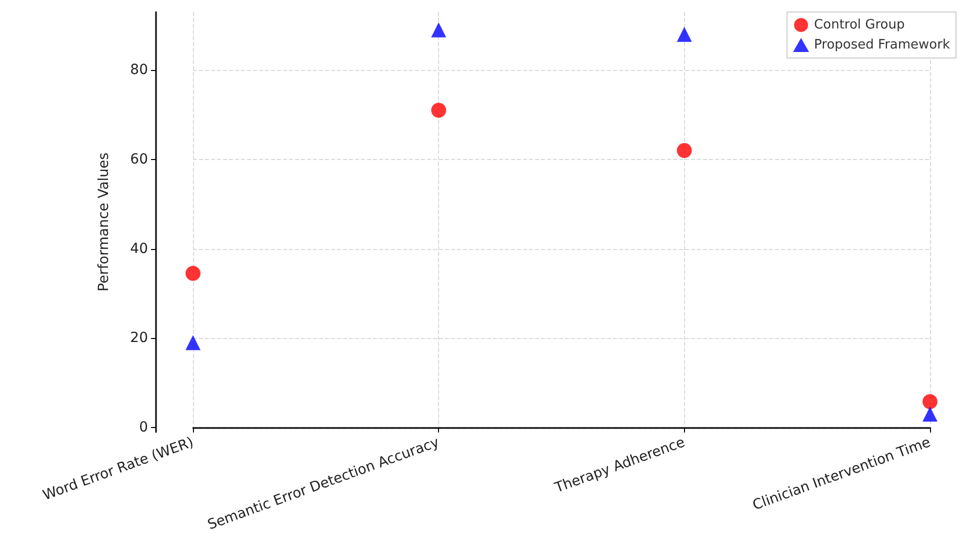 Image resolution: width=958 pixels, height=549 pixels. Describe the element at coordinates (139, 248) in the screenshot. I see `y-tick-label: 40` at that location.